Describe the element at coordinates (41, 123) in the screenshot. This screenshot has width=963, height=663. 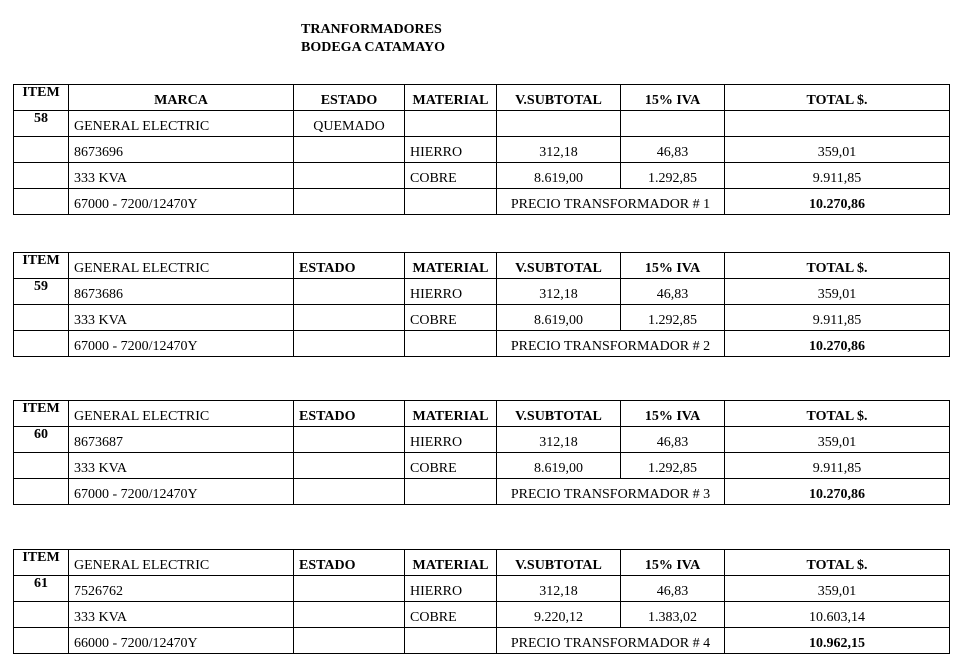
I see `item-number: 58` at that location.